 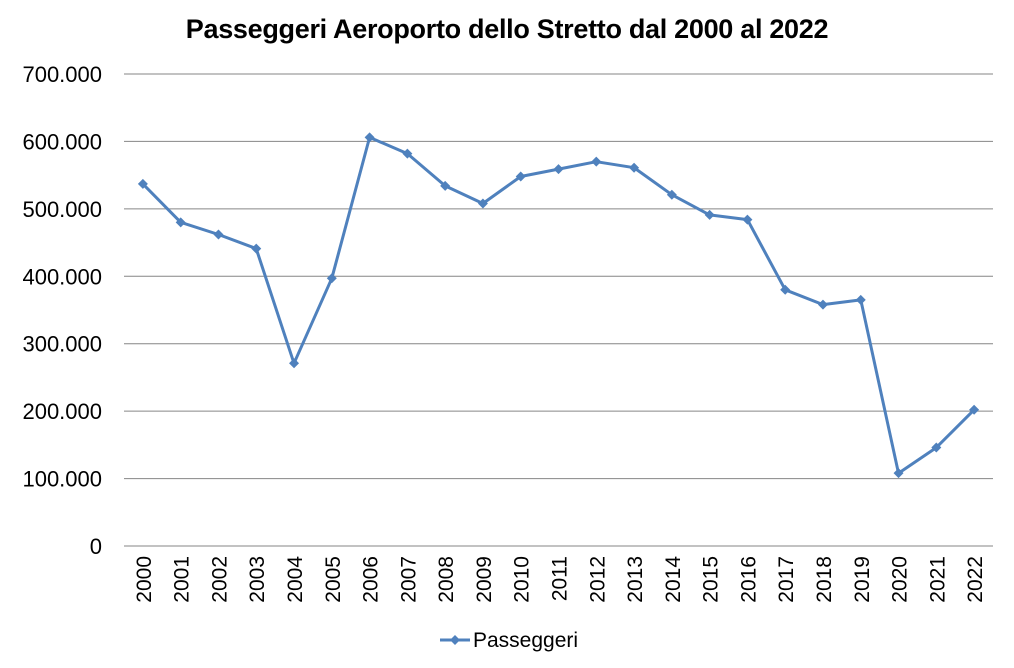 What do you see at coordinates (525, 640) in the screenshot?
I see `legend-label: Passeggeri` at bounding box center [525, 640].